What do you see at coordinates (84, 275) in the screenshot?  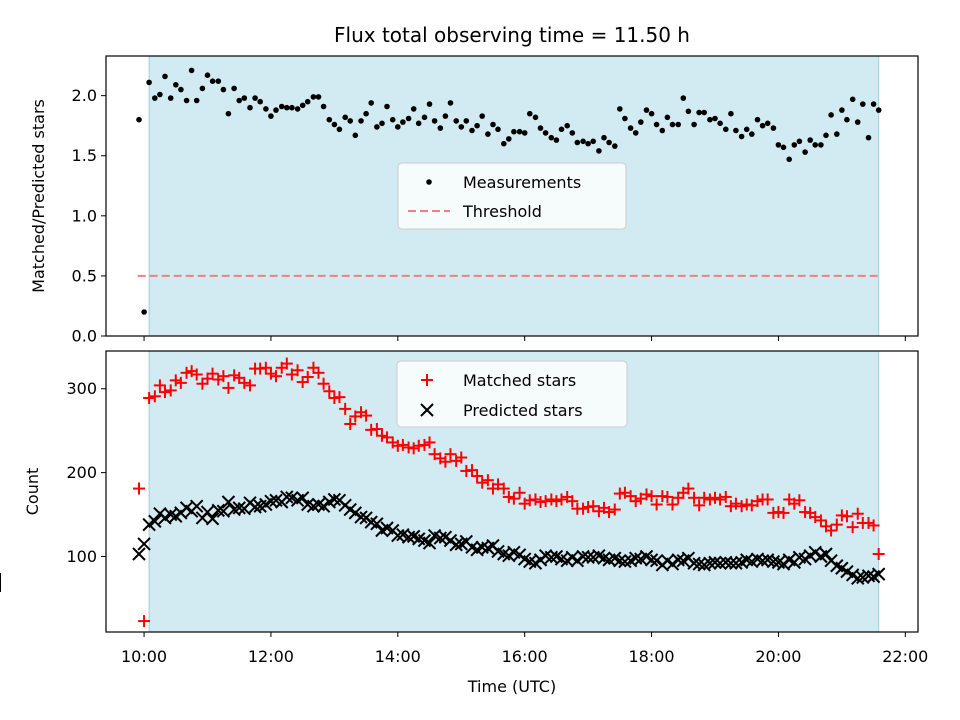 I see `y-tick-label: 0.5` at bounding box center [84, 275].